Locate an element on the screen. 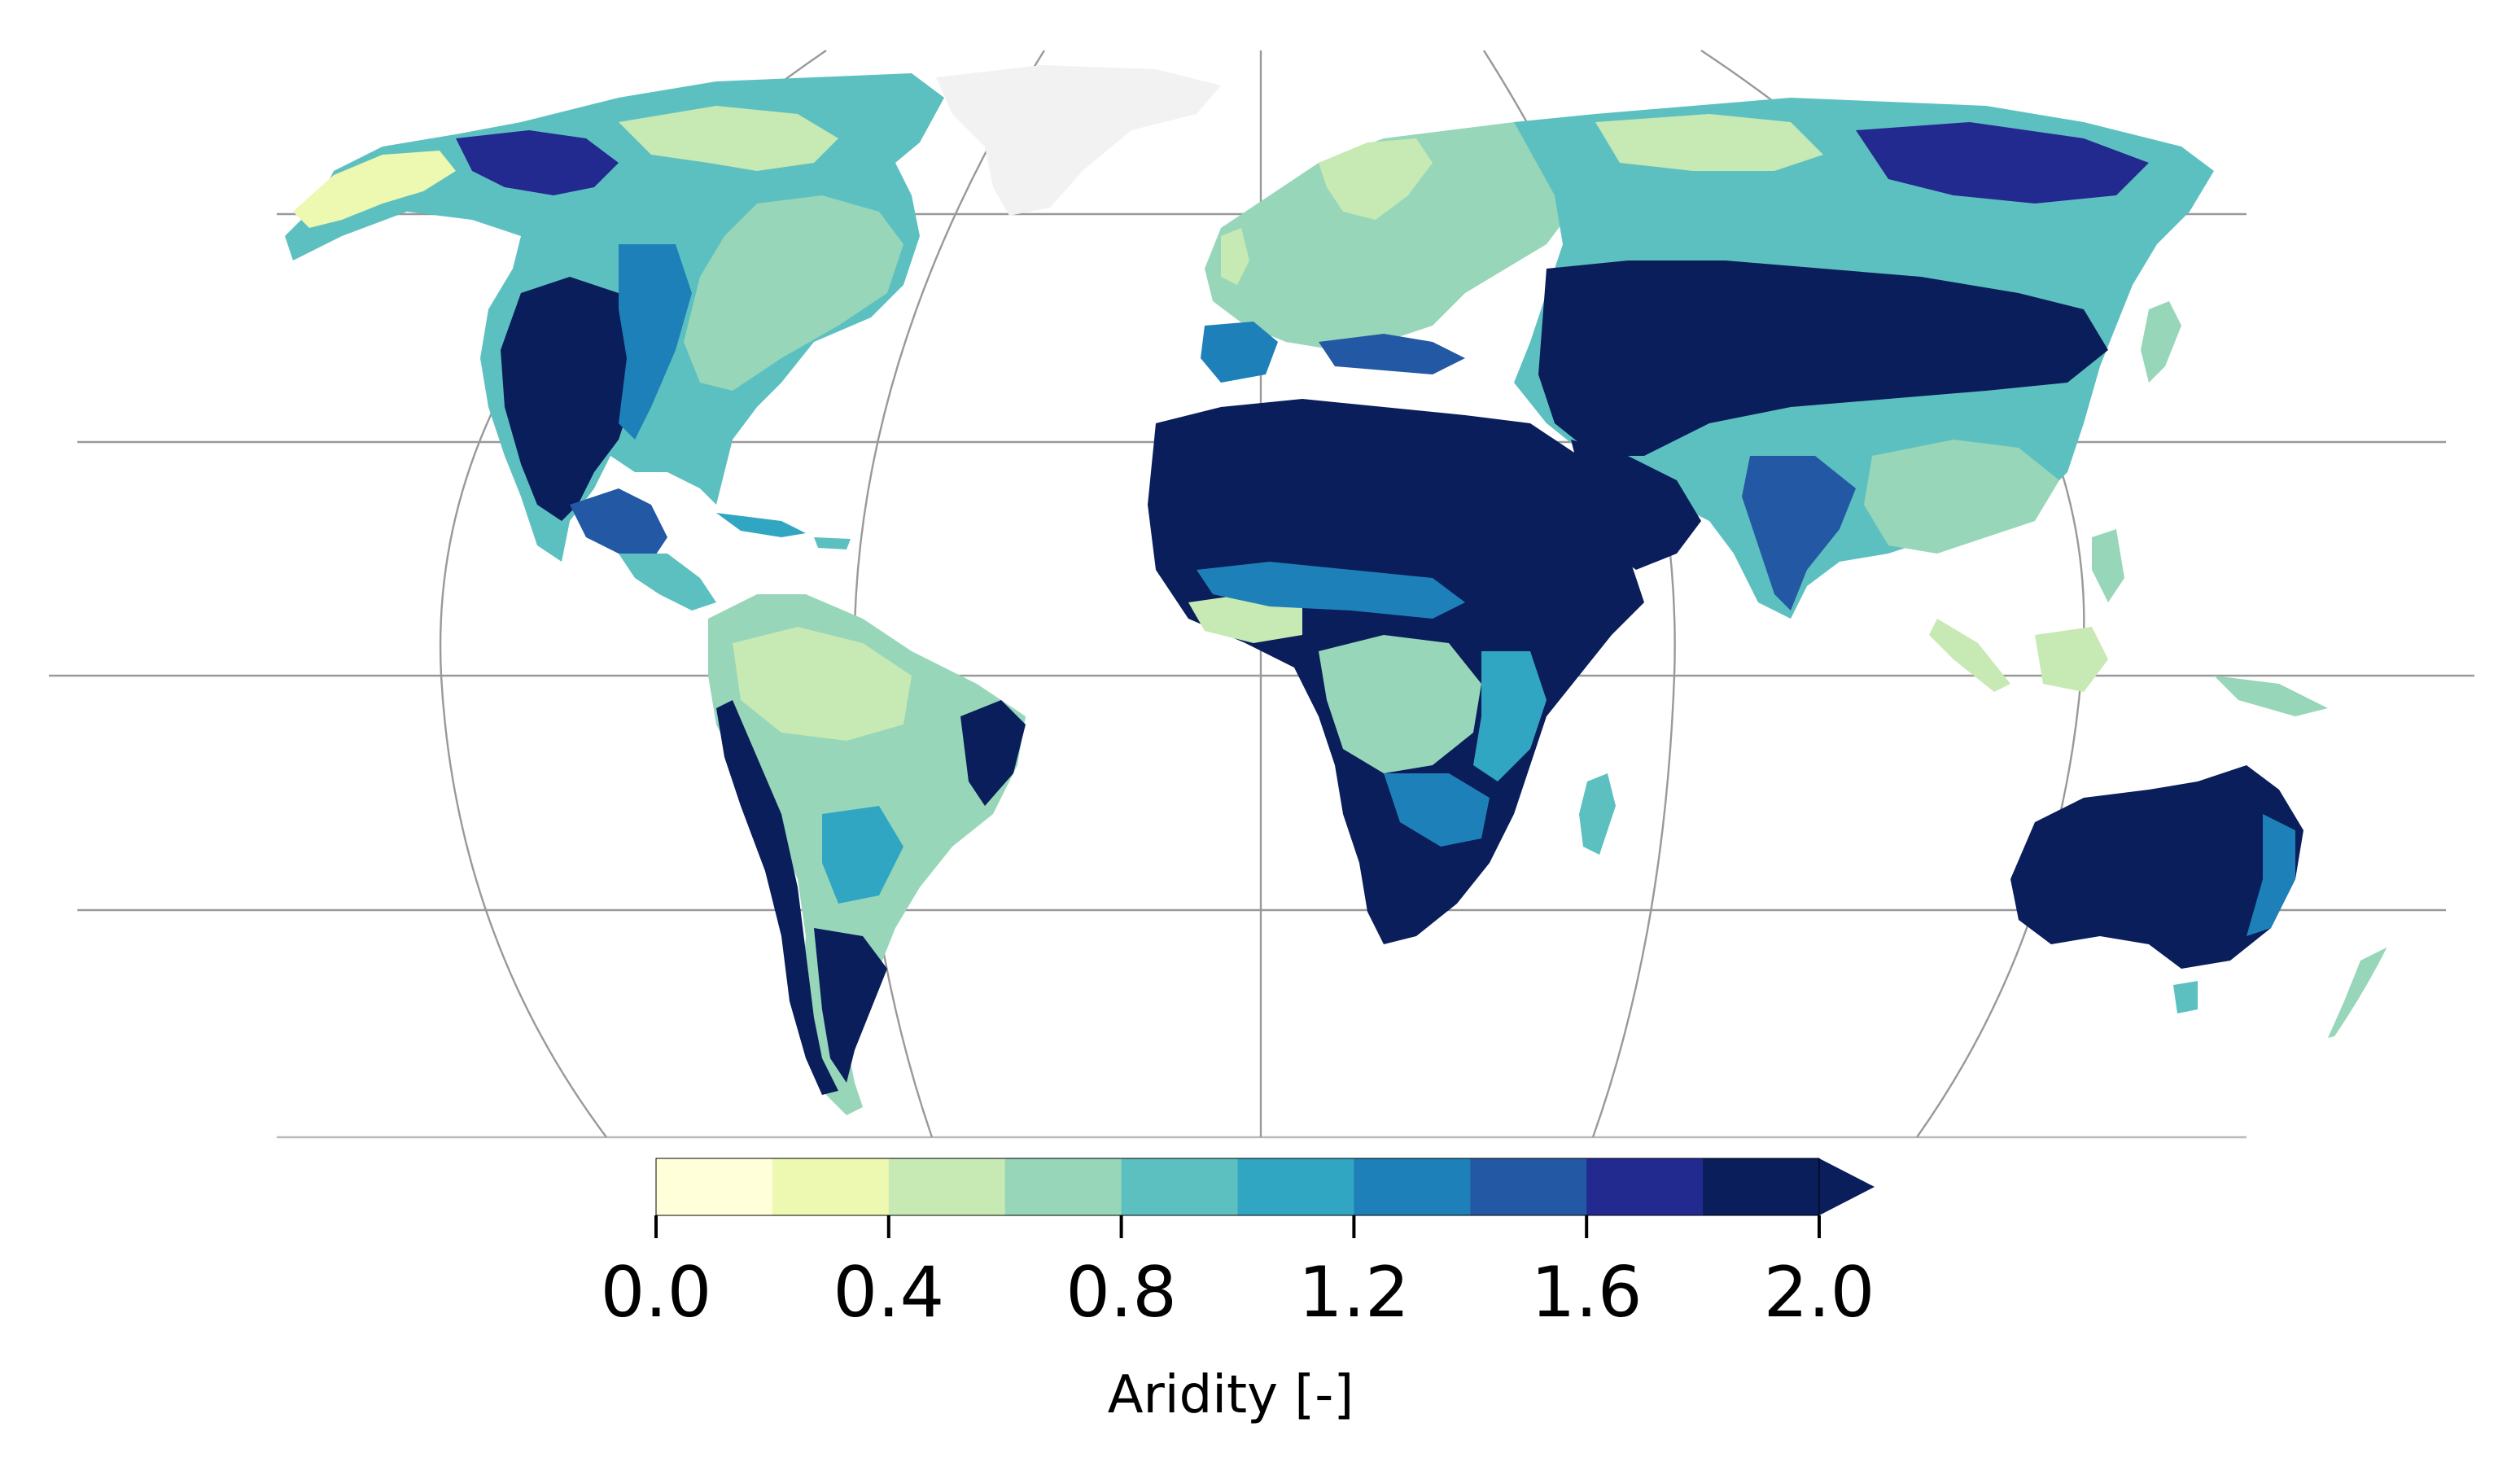 The image size is (2520, 1484). colorbar-tick-label: 0.4 is located at coordinates (889, 1292).